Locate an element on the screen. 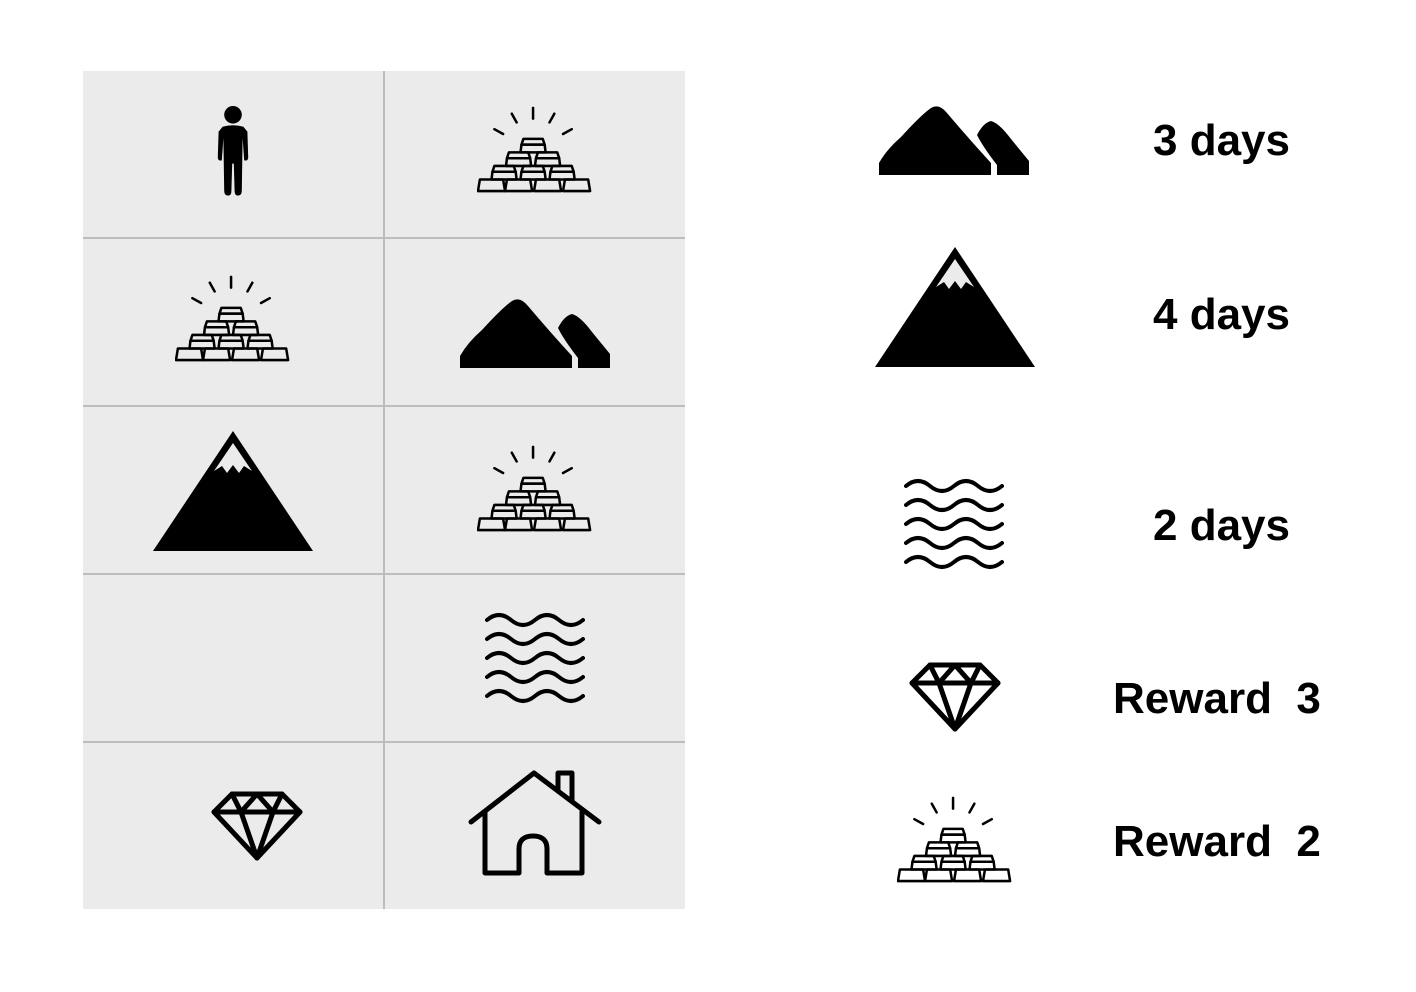 The width and height of the screenshot is (1416, 992). legend-label-water: 2 days is located at coordinates (1221, 525).